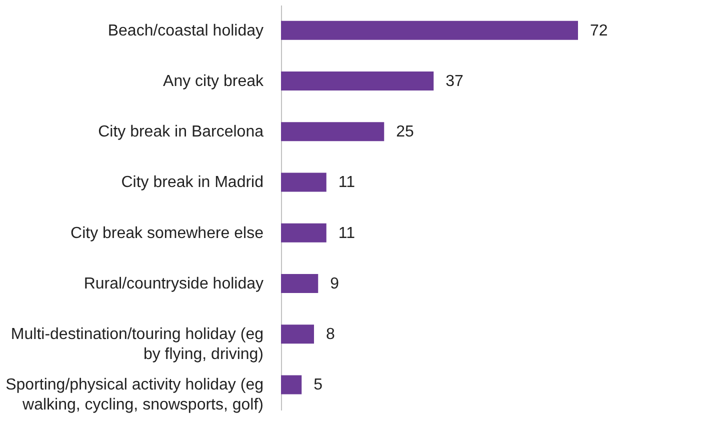  I want to click on data-label: 8, so click(330, 335).